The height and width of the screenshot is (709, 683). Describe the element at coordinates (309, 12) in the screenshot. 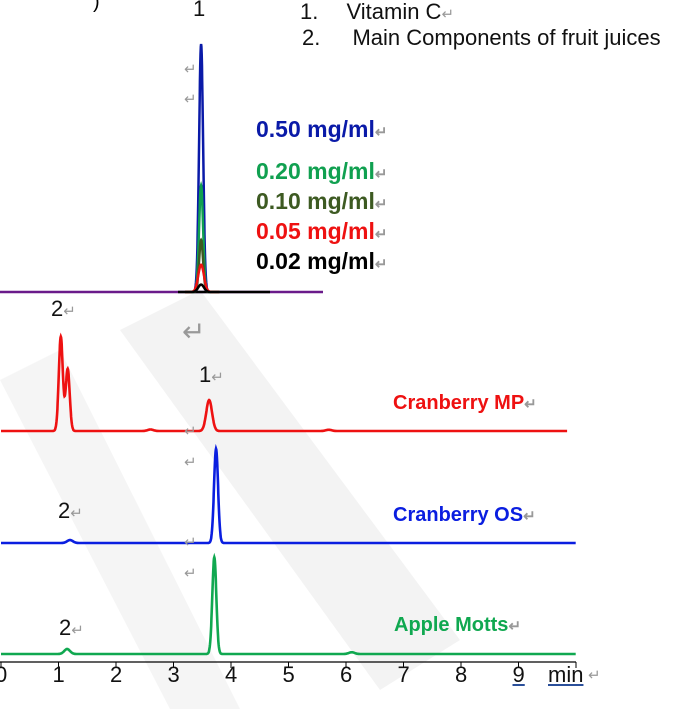

I see `legend-num: 1.` at that location.